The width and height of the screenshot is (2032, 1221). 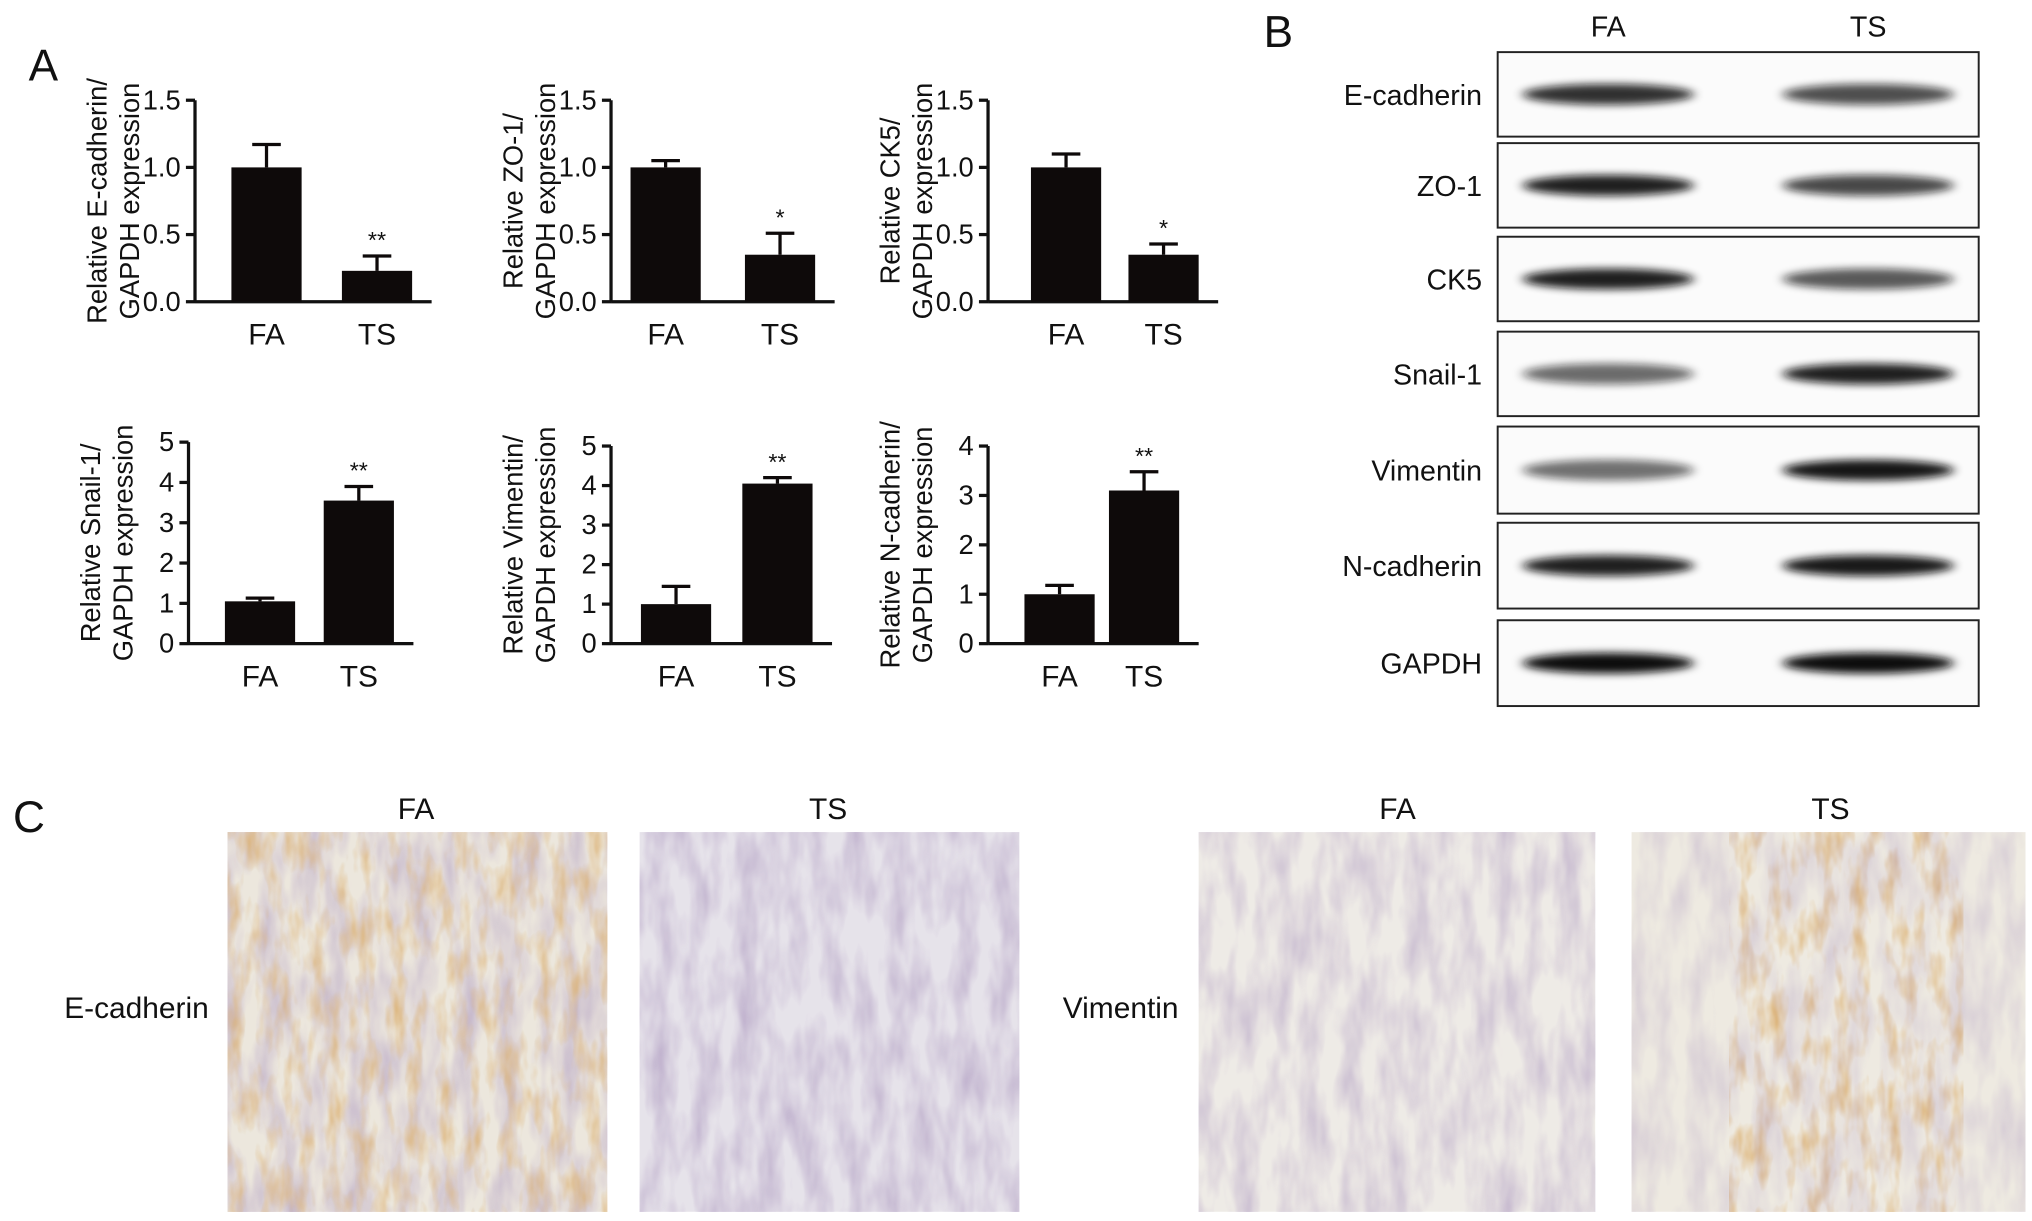 I want to click on y-axis-label: Relative N-cadherin/, so click(x=890, y=545).